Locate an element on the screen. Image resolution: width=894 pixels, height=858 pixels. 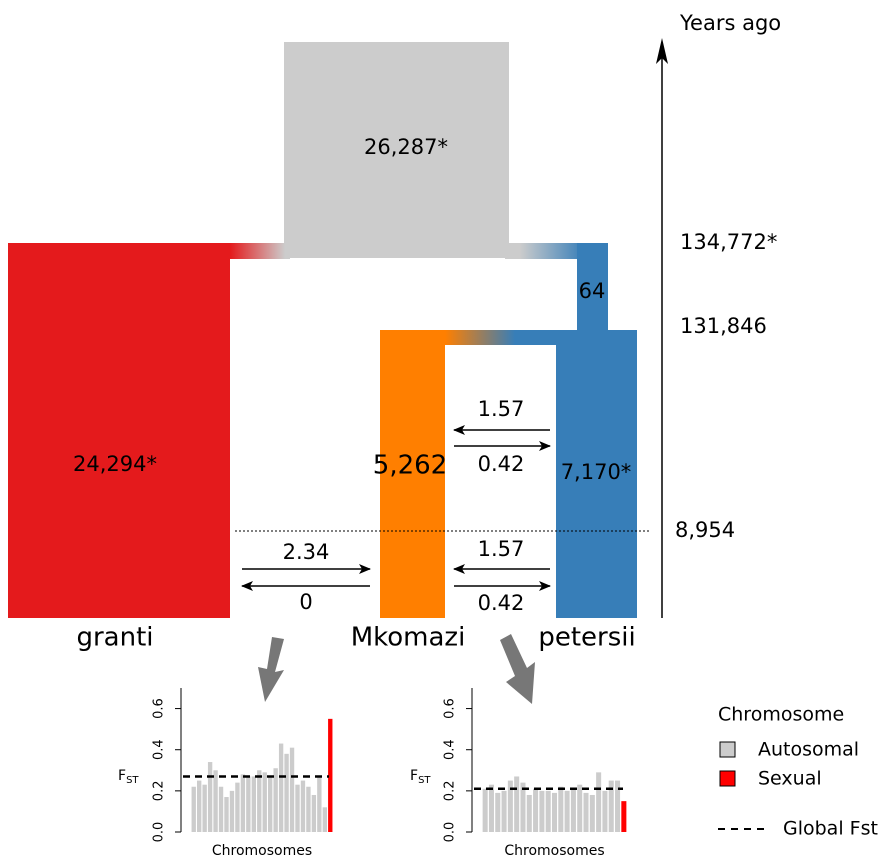
size-label: 7,170* is located at coordinates (596, 472).